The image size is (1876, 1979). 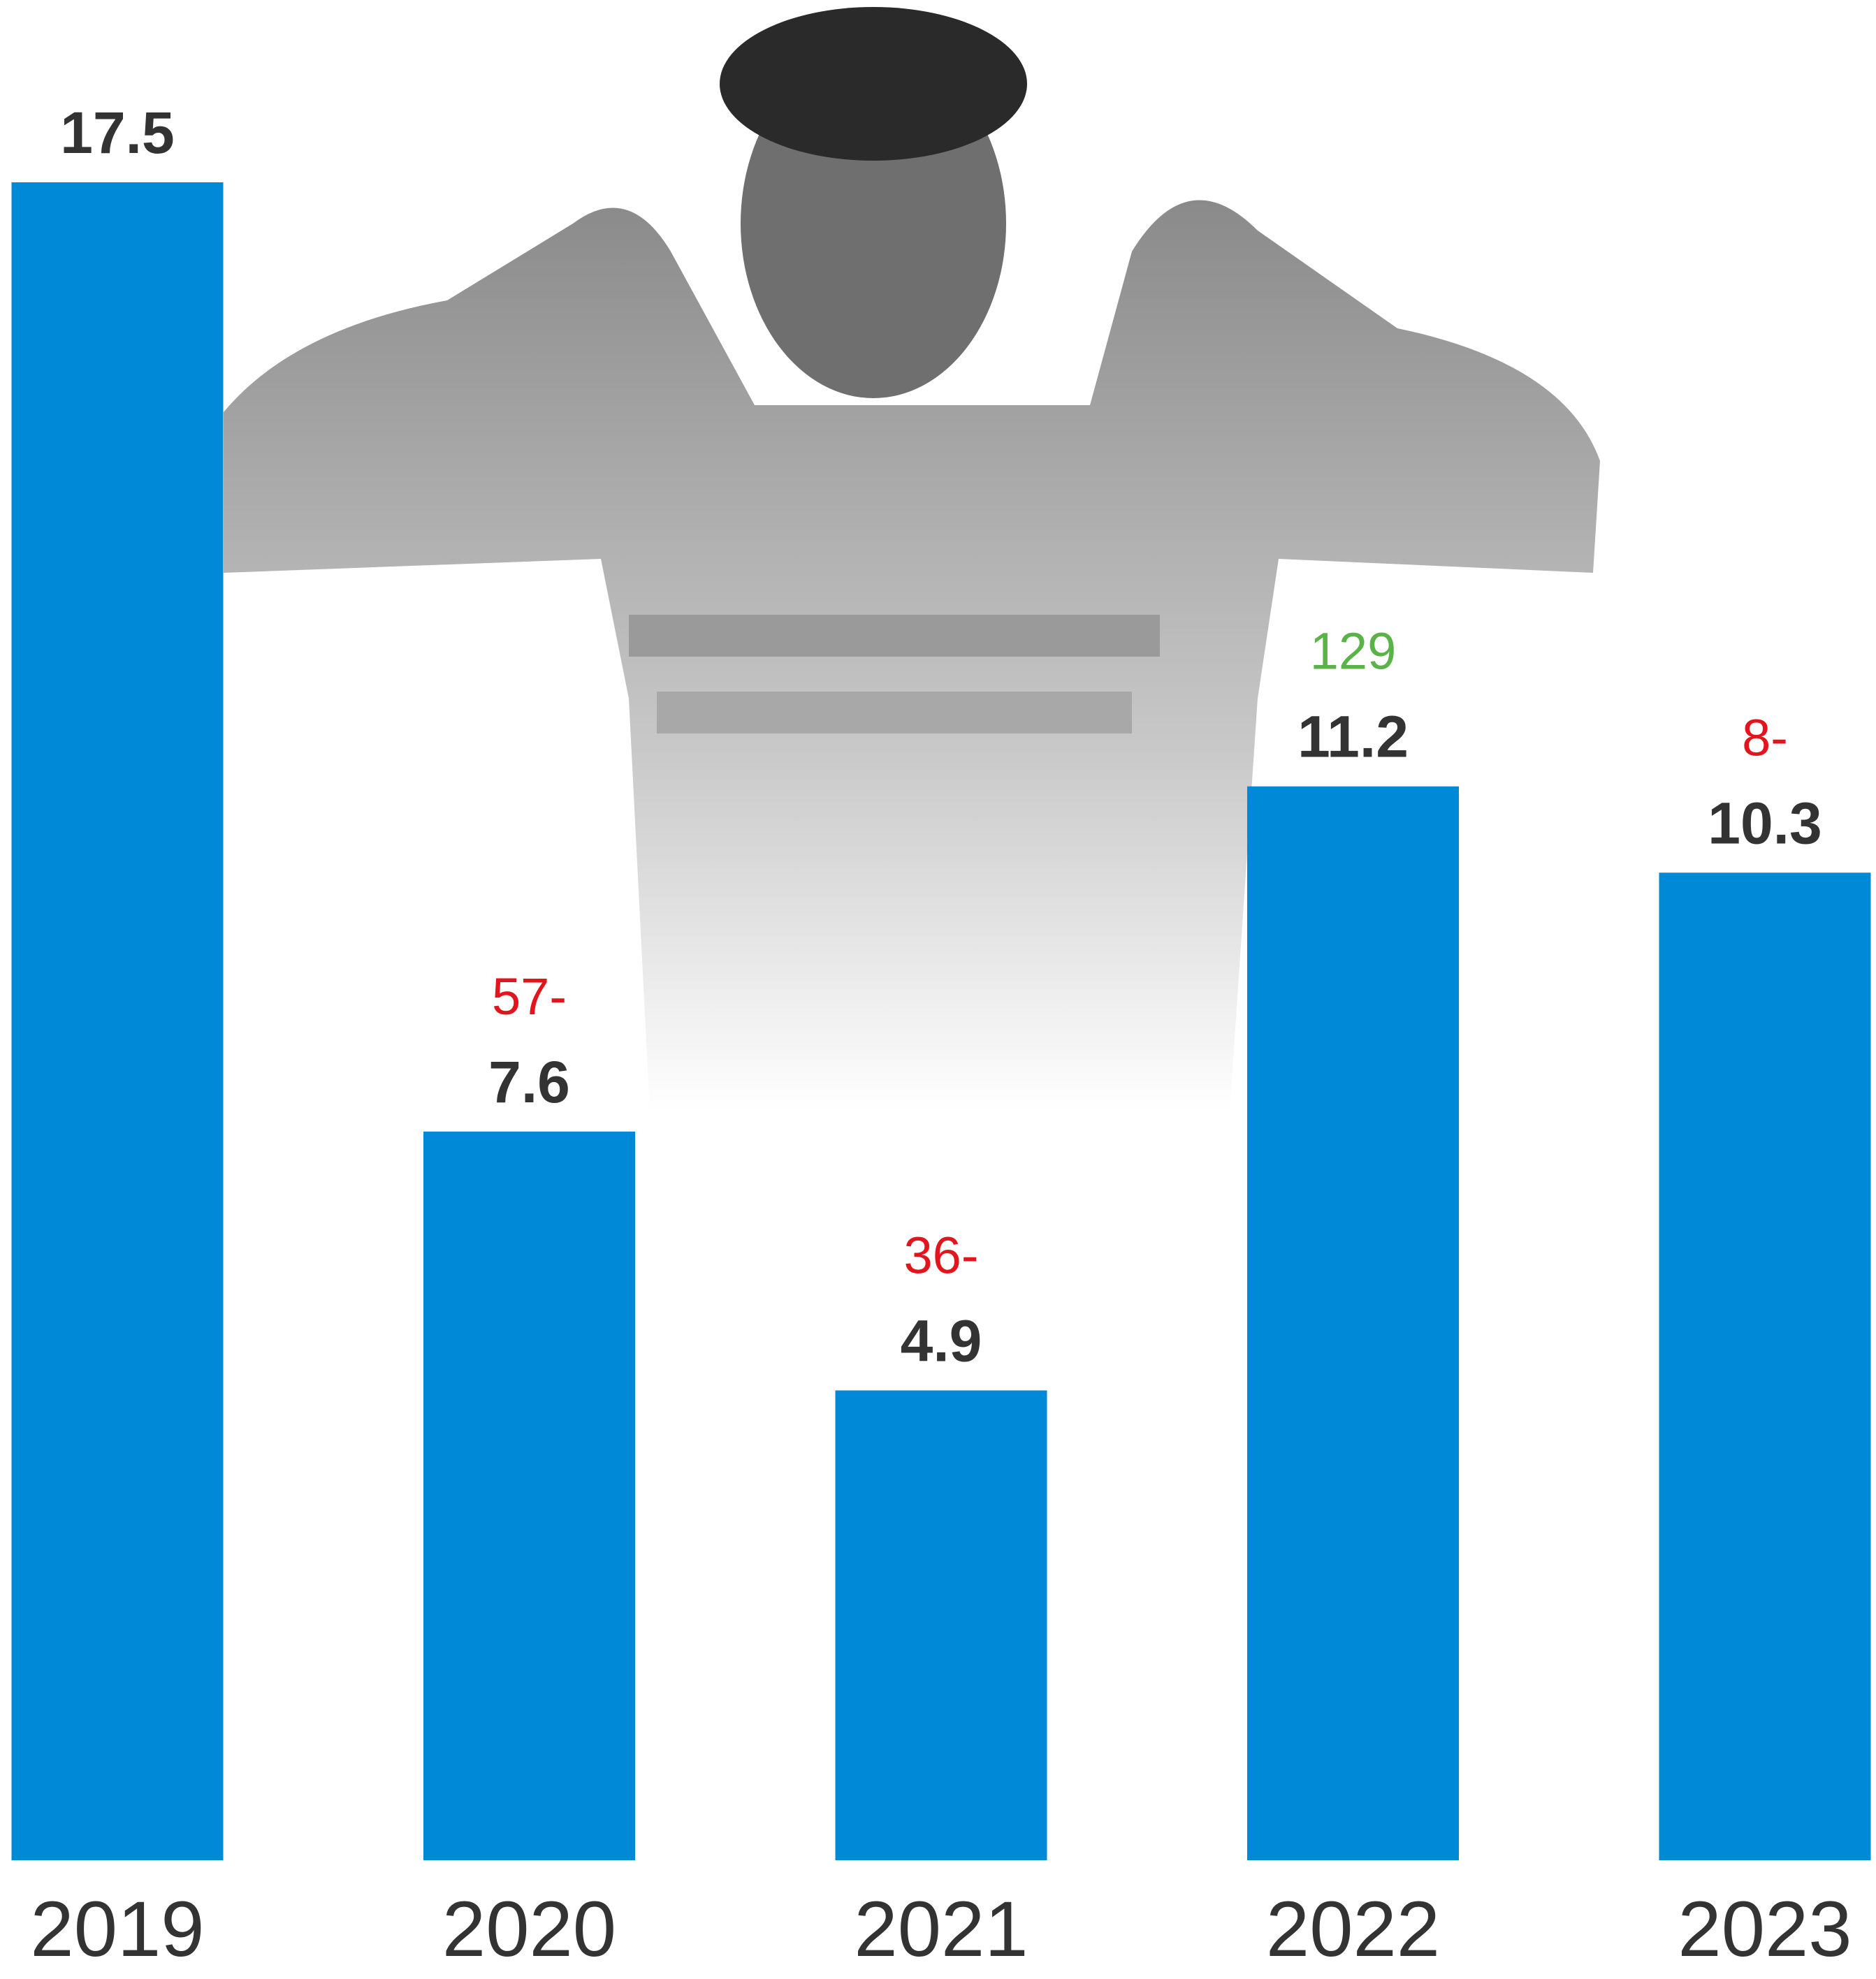 I want to click on change-label: 57-, so click(x=529, y=996).